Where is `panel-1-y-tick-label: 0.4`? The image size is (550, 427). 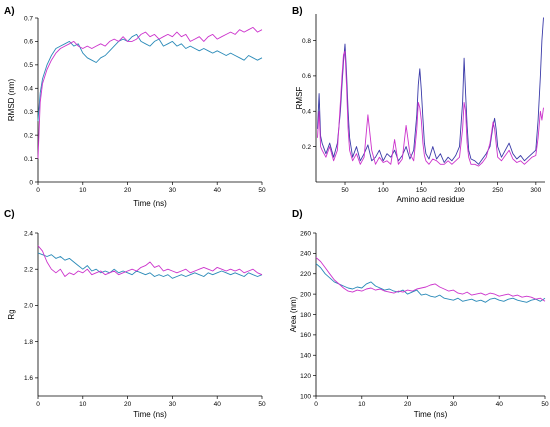
panel-1-y-tick-label: 0.4 is located at coordinates (306, 112).